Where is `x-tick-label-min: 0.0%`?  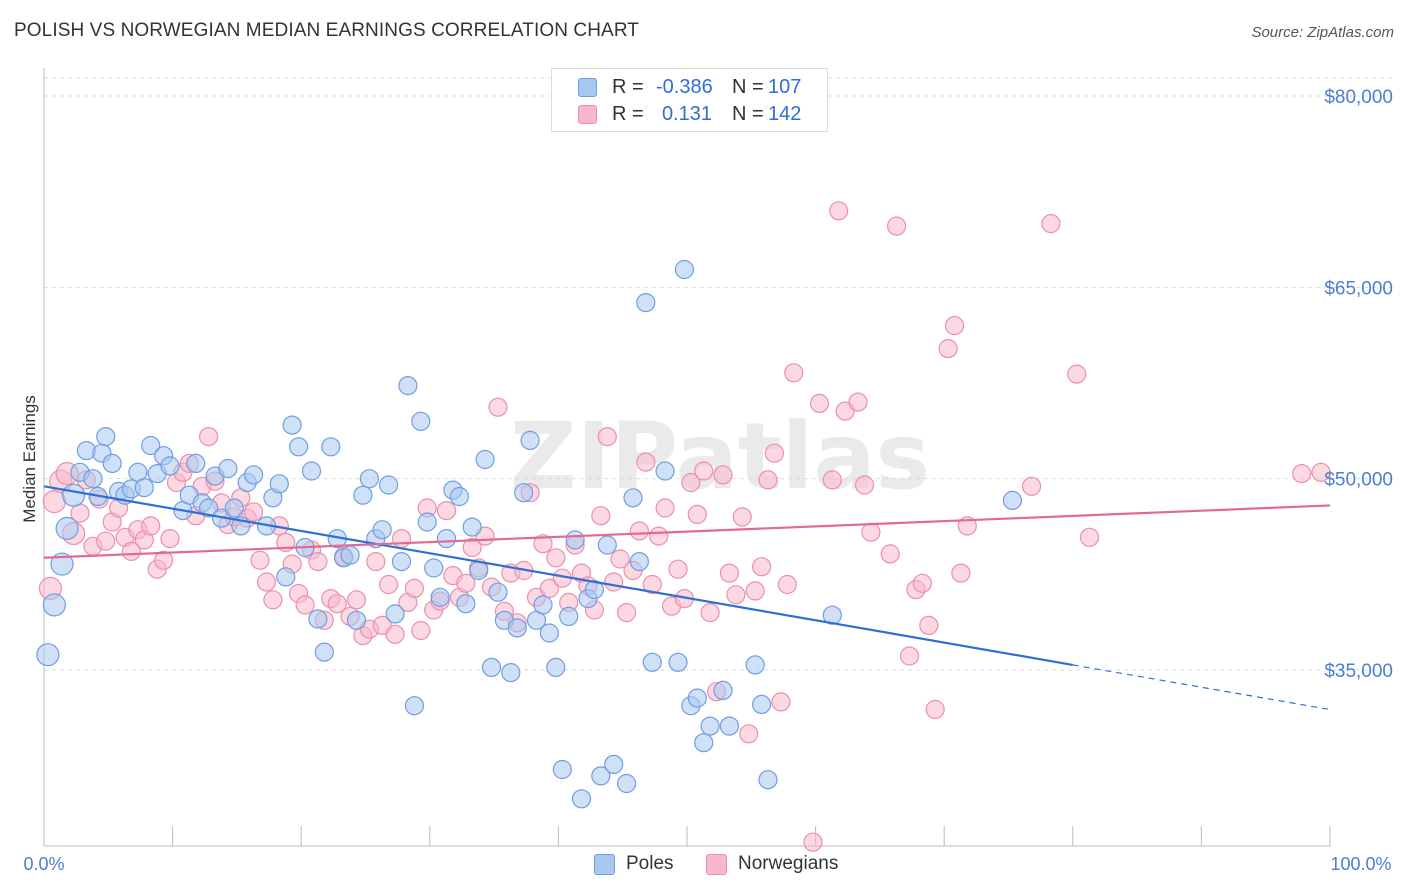
x-tick-label-min: 0.0% is located at coordinates (43, 864).